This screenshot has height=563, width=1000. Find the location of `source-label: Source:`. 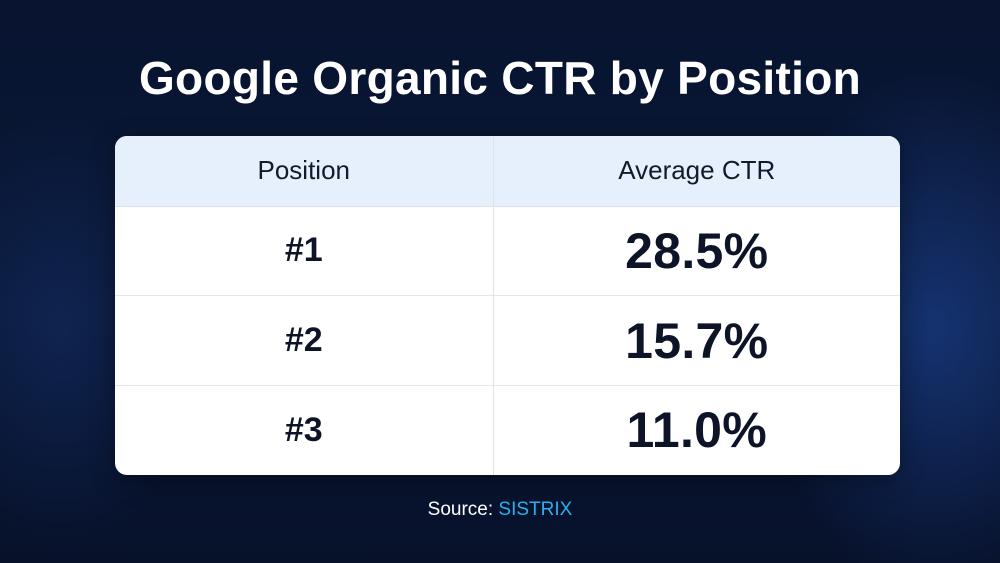

source-label: Source: is located at coordinates (460, 509).